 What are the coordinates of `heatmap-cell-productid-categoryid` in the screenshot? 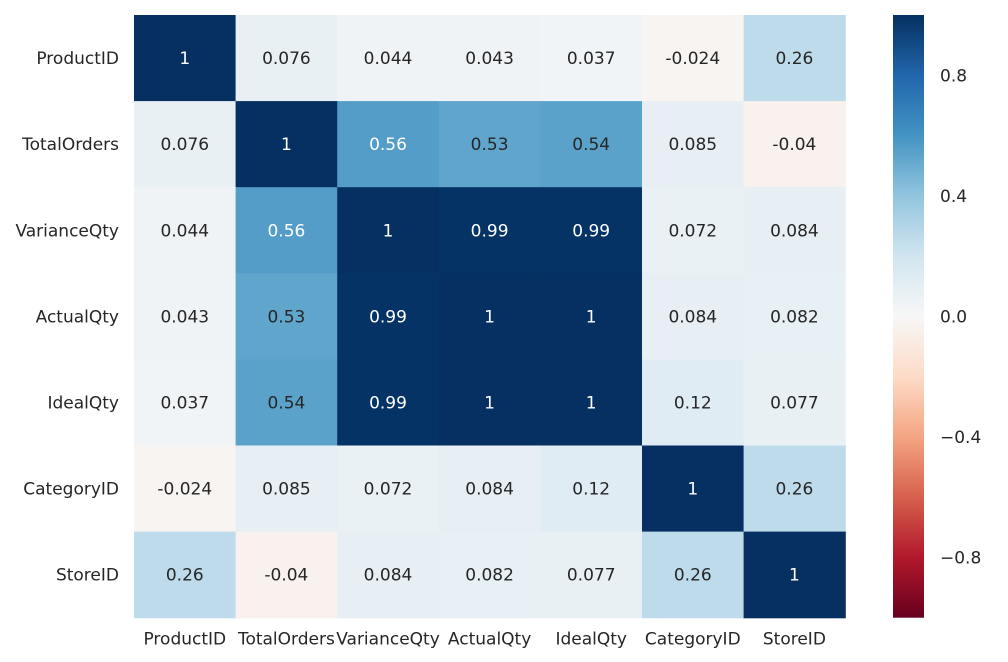 It's located at (693, 58).